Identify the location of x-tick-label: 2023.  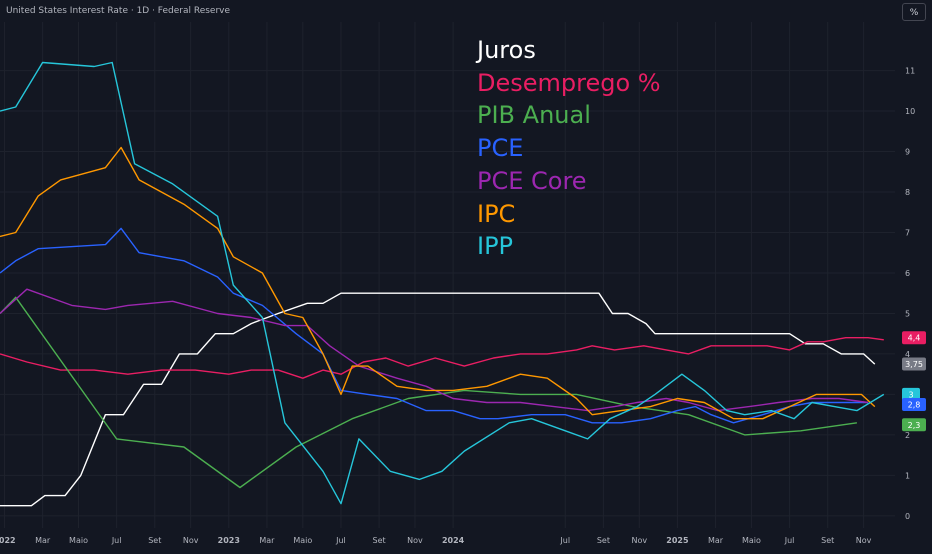
(229, 540).